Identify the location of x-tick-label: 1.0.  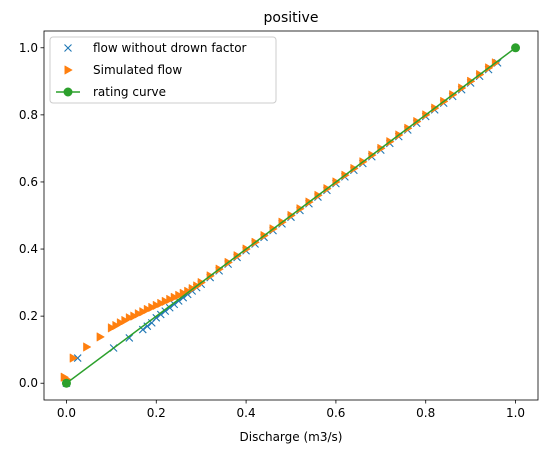
(515, 413).